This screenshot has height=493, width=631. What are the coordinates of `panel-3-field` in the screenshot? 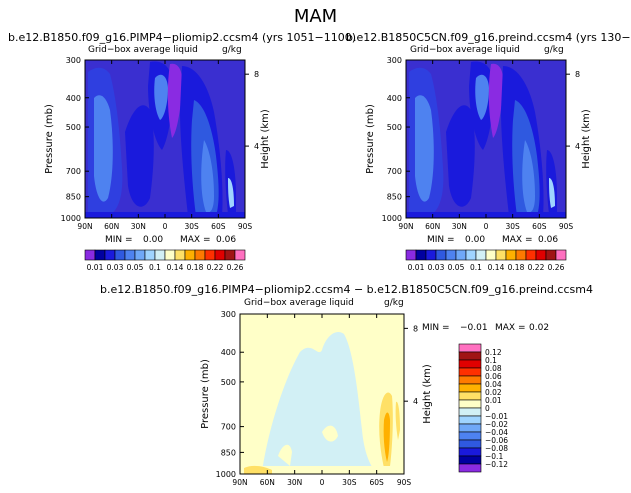 It's located at (322, 394).